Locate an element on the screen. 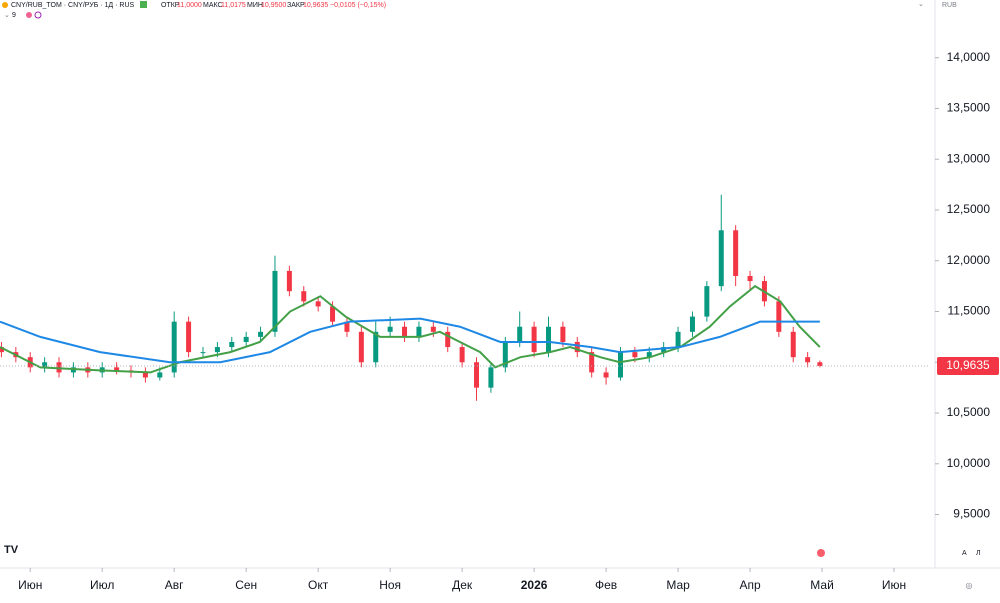 This screenshot has height=603, width=1000. status-icon is located at coordinates (143, 4).